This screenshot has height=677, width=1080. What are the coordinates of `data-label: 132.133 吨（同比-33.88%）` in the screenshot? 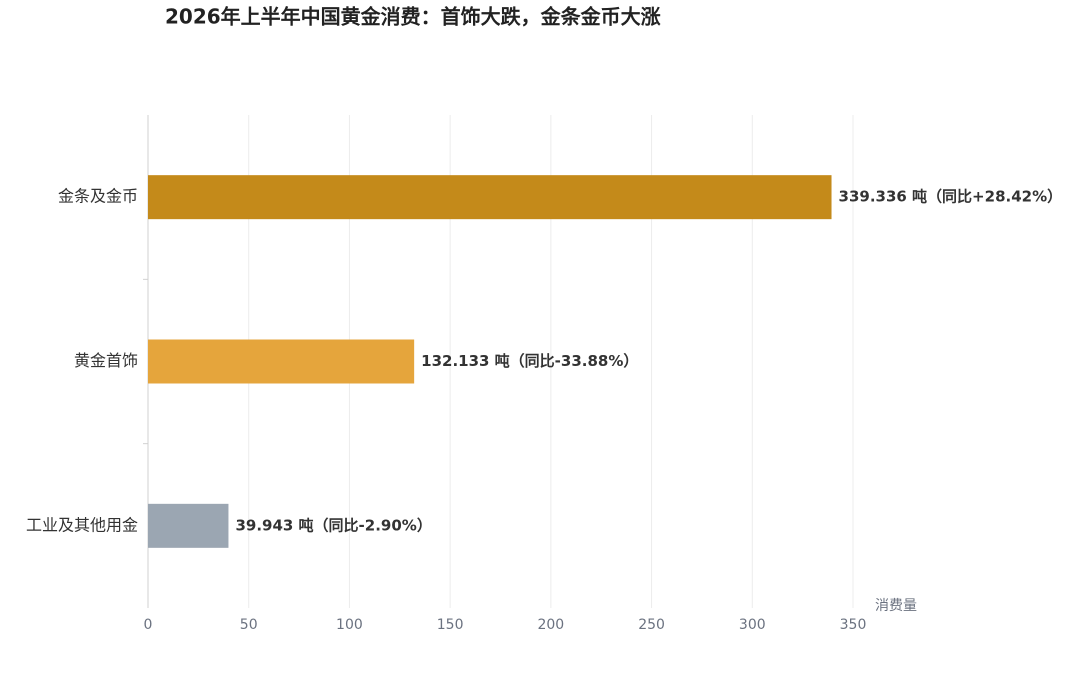 It's located at (529, 361).